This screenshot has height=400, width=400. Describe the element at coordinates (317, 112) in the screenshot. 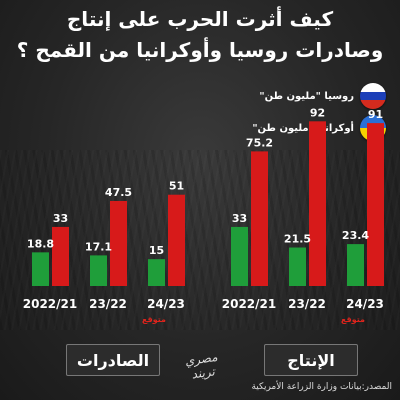

I see `production-russia-value-1: 92` at that location.